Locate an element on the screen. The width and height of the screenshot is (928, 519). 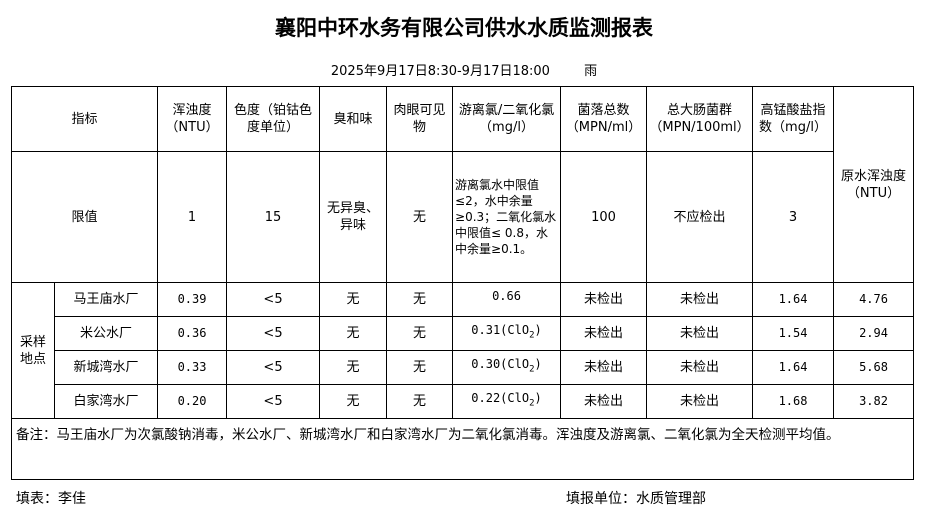
header-colony: 菌落总数（MPN/ml） is located at coordinates (604, 119).